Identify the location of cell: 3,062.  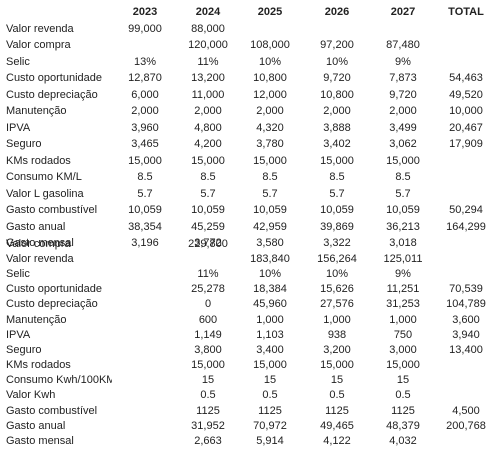
(403, 144).